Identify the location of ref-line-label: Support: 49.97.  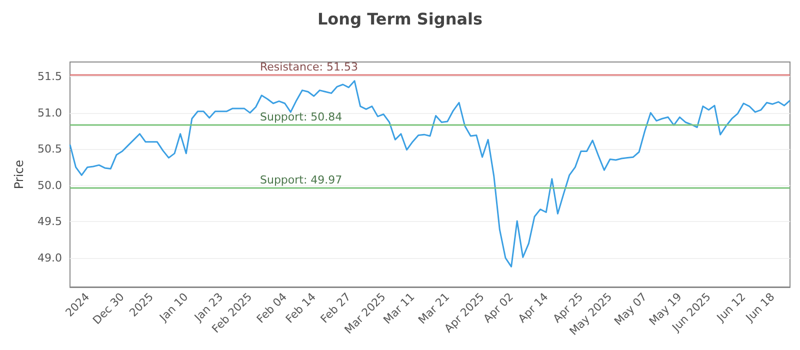
(301, 180).